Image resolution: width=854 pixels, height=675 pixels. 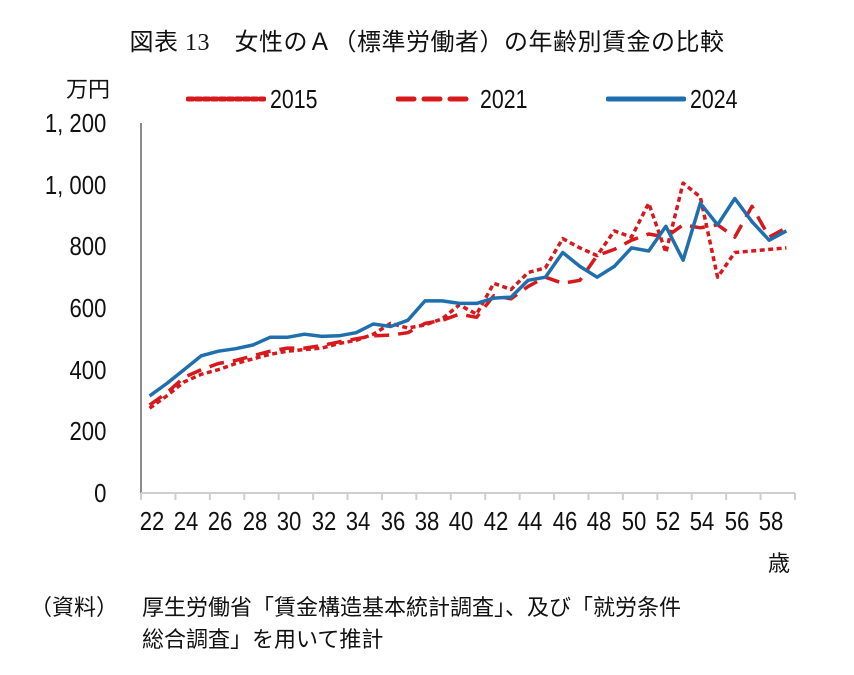 I want to click on x-axis-tick-marks, so click(x=468, y=496).